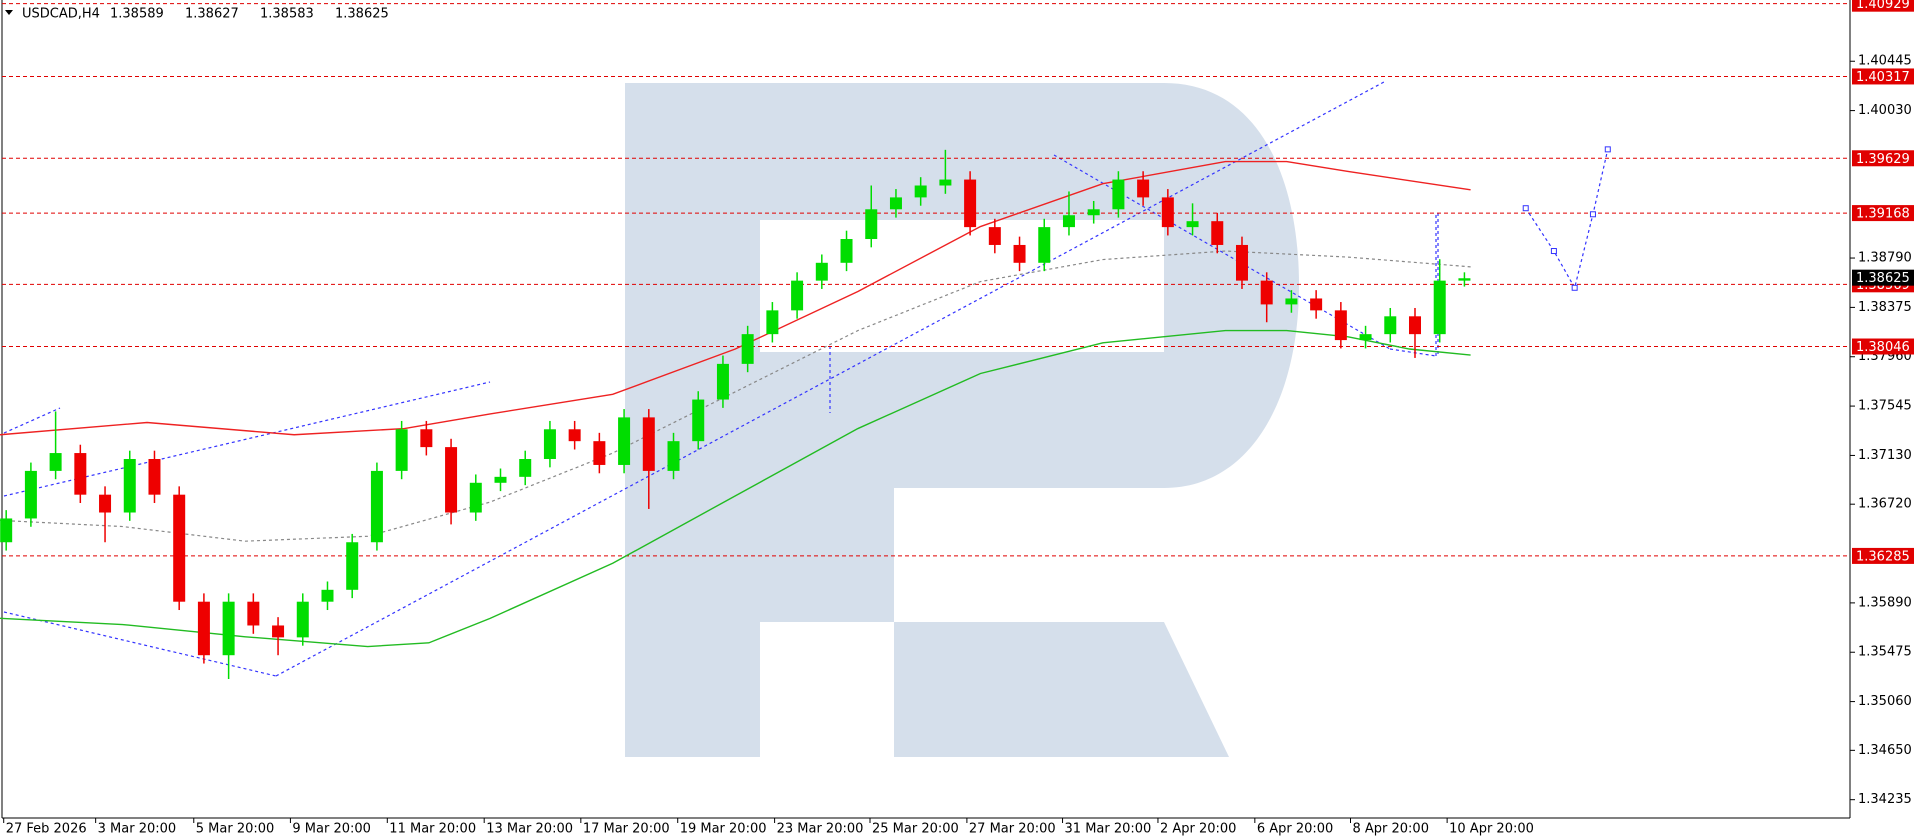 This screenshot has height=840, width=1916. Describe the element at coordinates (1390, 829) in the screenshot. I see `x-tick-label: 8 Apr 20:00` at that location.